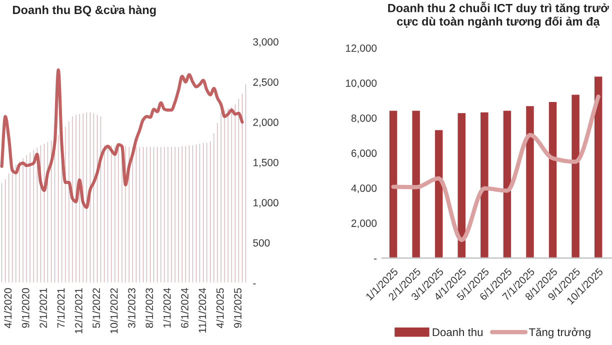 The width and height of the screenshot is (612, 345). I want to click on x-tick-label: 4/1/2025, so click(220, 308).